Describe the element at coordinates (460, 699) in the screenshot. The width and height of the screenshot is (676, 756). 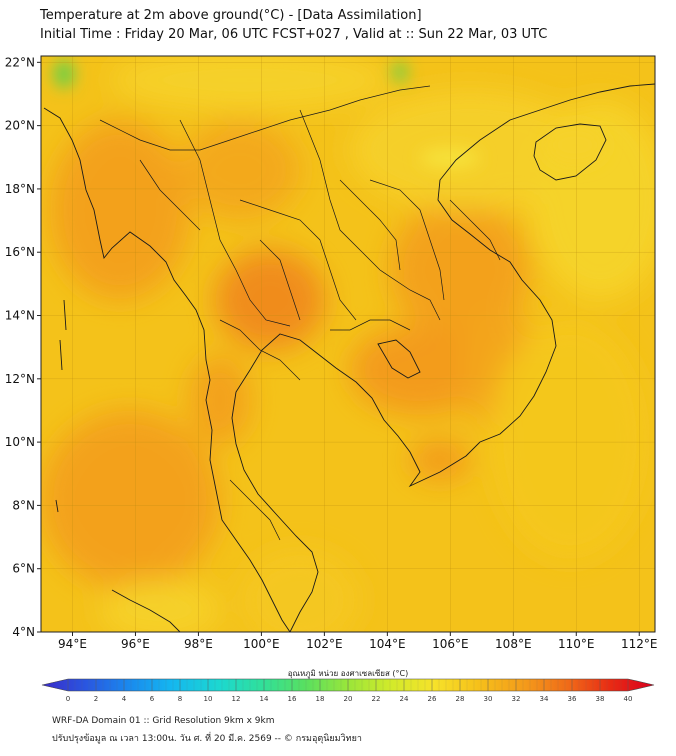
I see `colorbar-label: 28` at that location.